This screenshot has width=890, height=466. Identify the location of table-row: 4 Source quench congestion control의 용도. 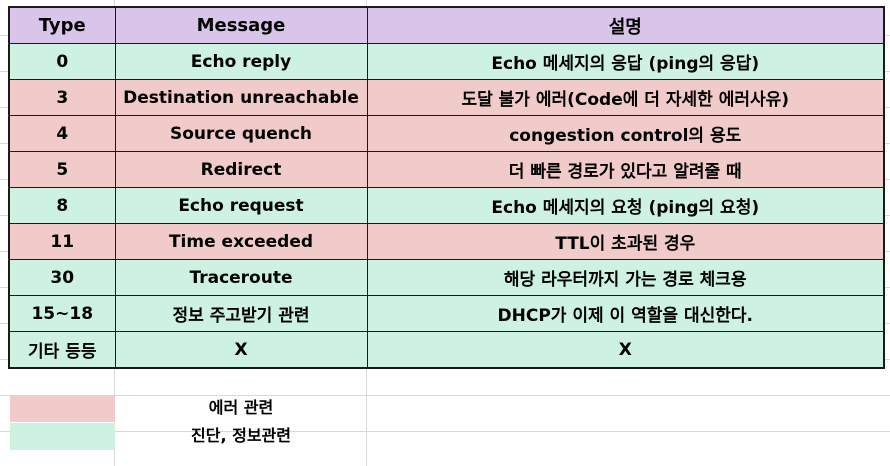
(446, 133).